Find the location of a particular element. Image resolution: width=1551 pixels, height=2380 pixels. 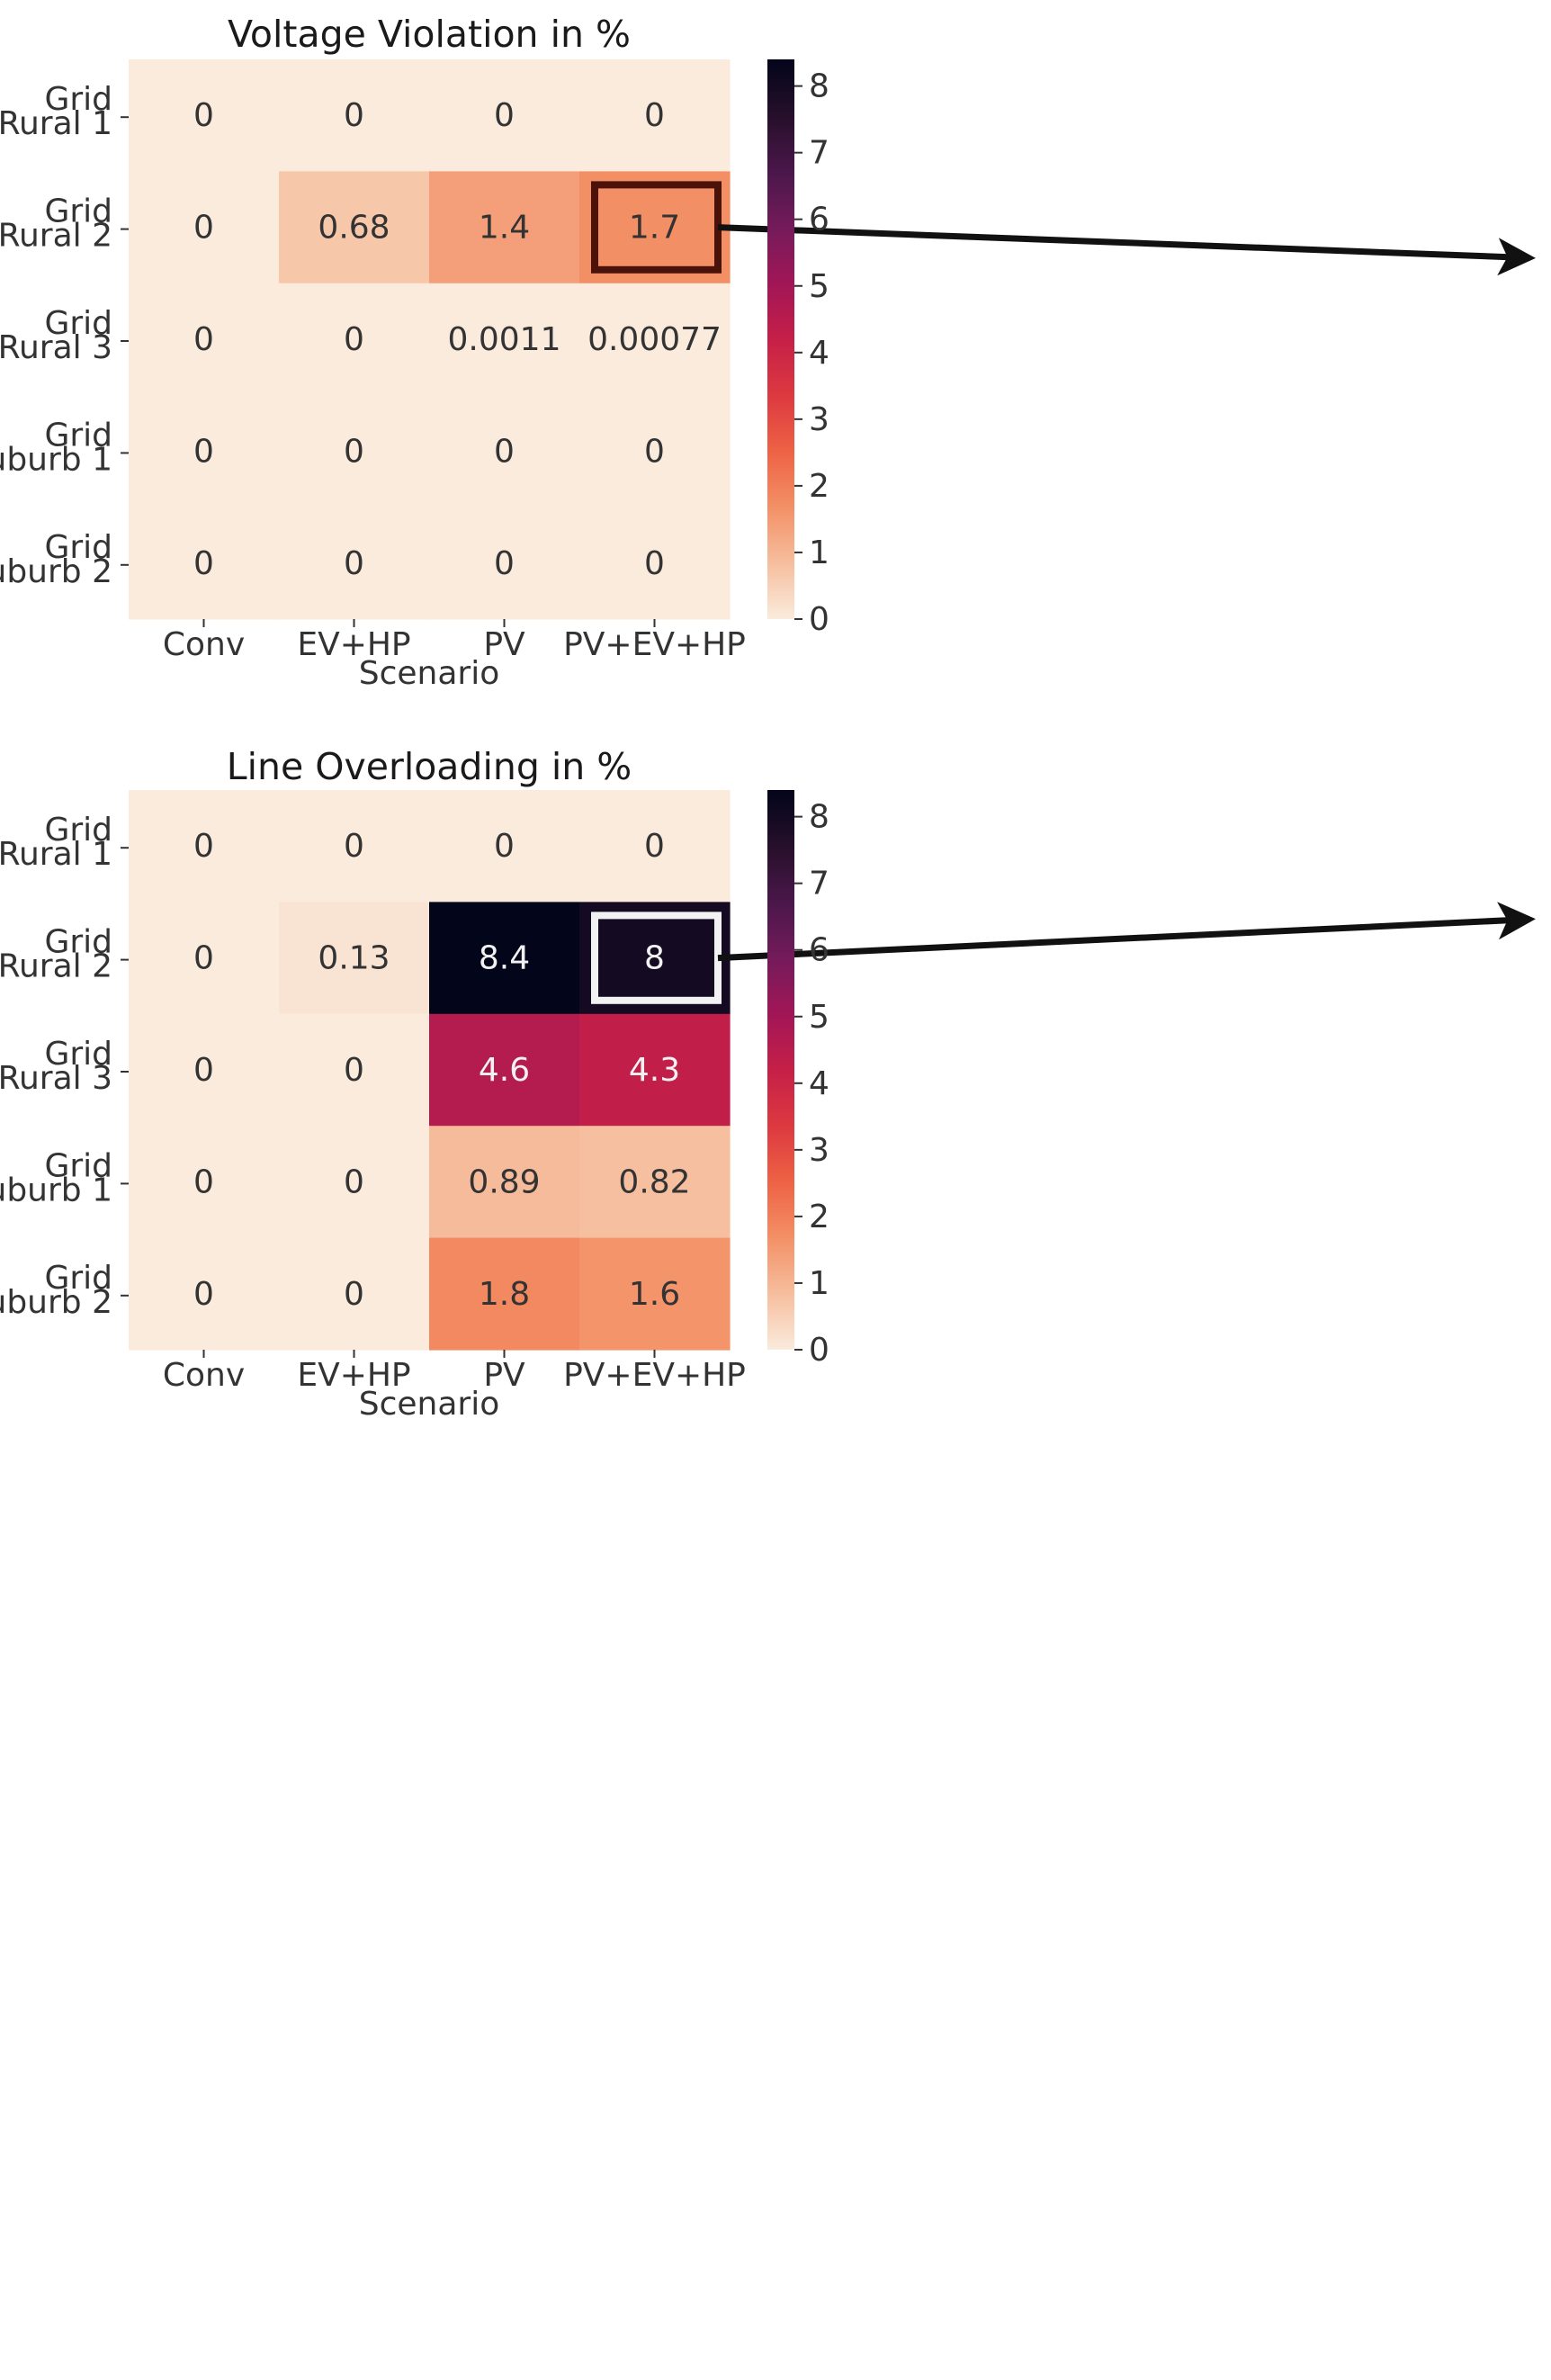

cell-value-label: 8.4 is located at coordinates (504, 958).